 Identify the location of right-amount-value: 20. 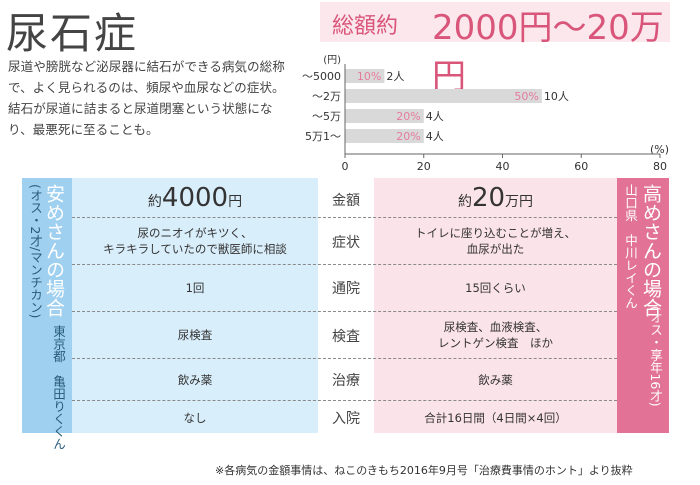
(488, 198).